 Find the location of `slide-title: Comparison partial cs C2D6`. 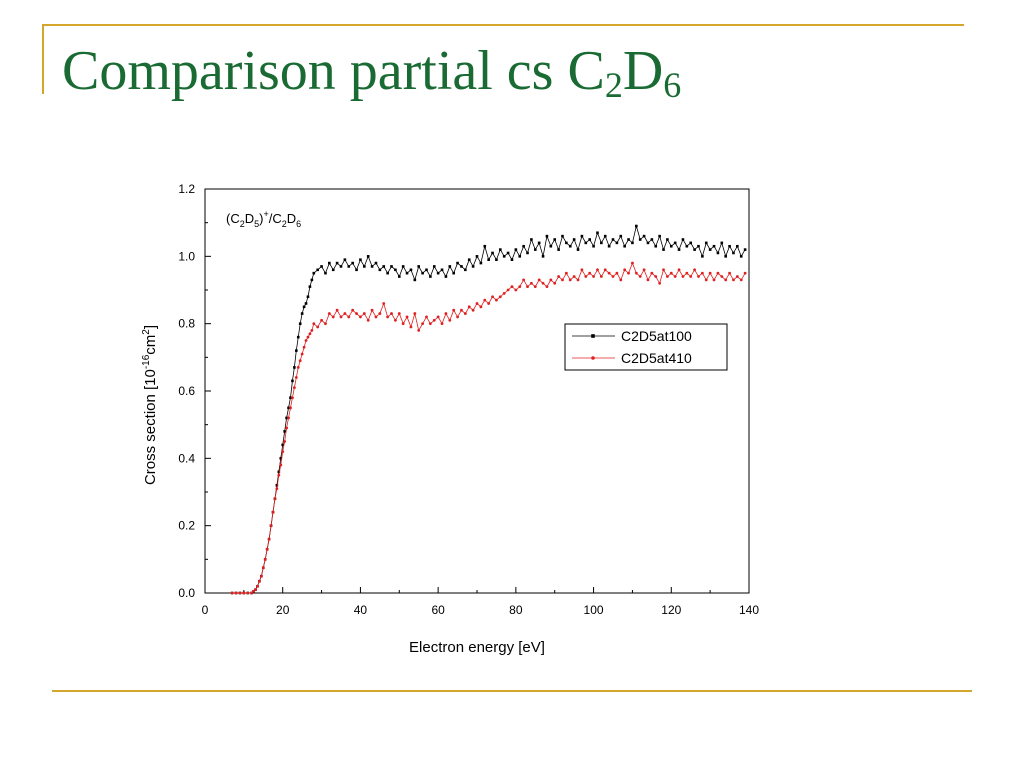

slide-title: Comparison partial cs C2D6 is located at coordinates (372, 72).